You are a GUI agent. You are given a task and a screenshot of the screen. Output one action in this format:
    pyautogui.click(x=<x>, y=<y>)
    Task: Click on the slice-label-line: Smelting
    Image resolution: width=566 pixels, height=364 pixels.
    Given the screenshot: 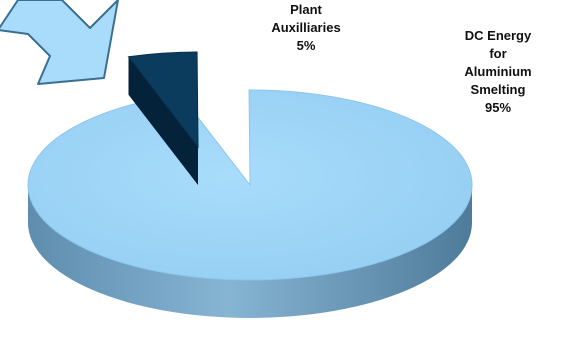 What is the action you would take?
    pyautogui.click(x=498, y=89)
    